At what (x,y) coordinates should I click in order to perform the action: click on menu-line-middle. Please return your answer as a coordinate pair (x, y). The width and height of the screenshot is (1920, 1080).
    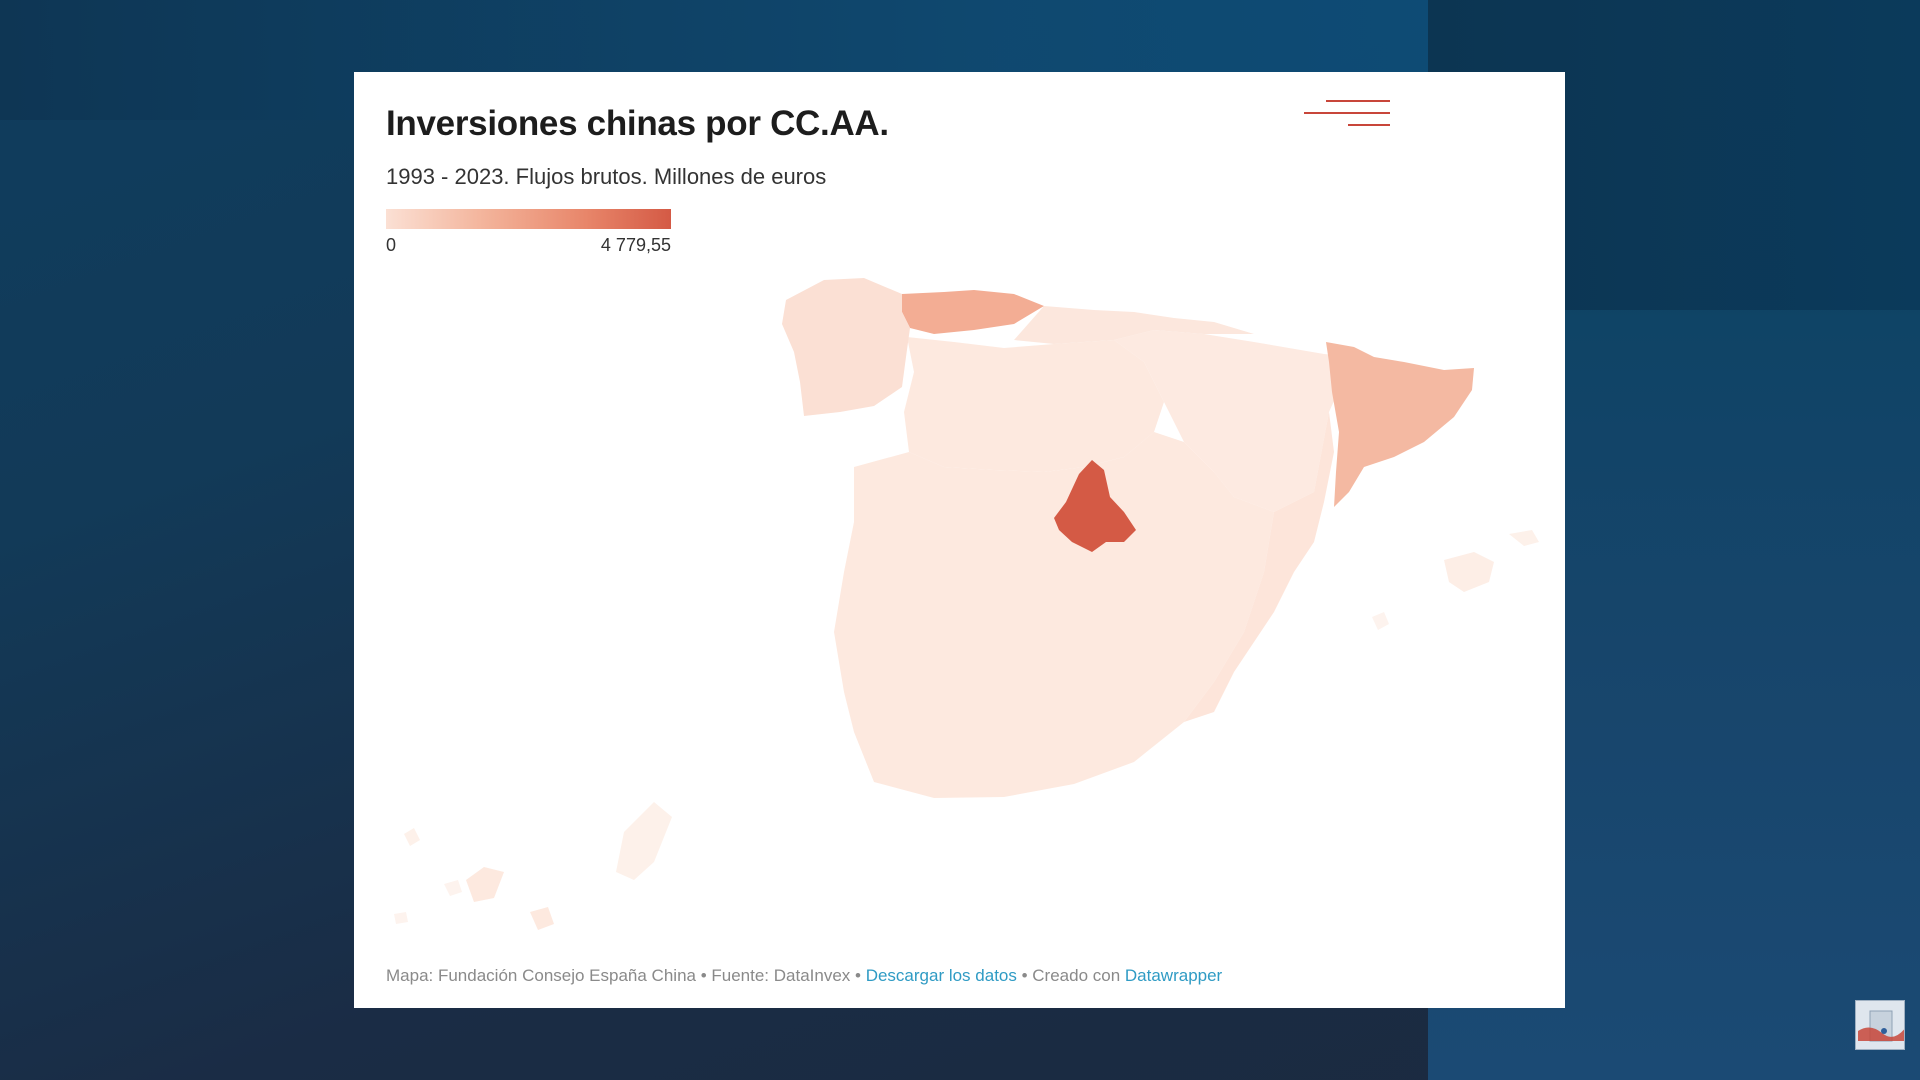
    Looking at the image, I should click on (1347, 113).